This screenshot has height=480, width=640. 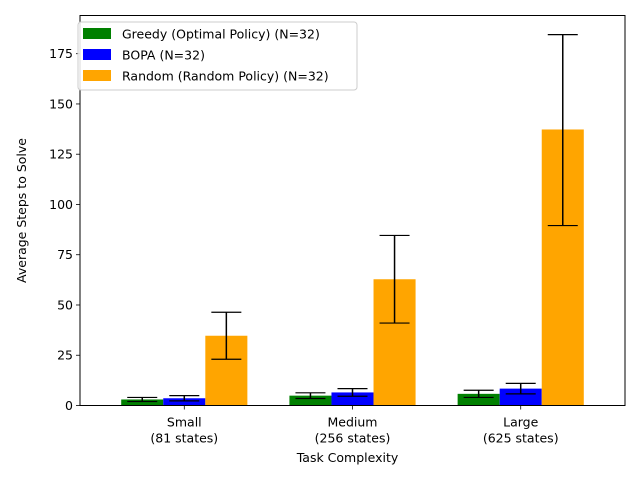 What do you see at coordinates (69, 405) in the screenshot?
I see `y-tick-label: 0` at bounding box center [69, 405].